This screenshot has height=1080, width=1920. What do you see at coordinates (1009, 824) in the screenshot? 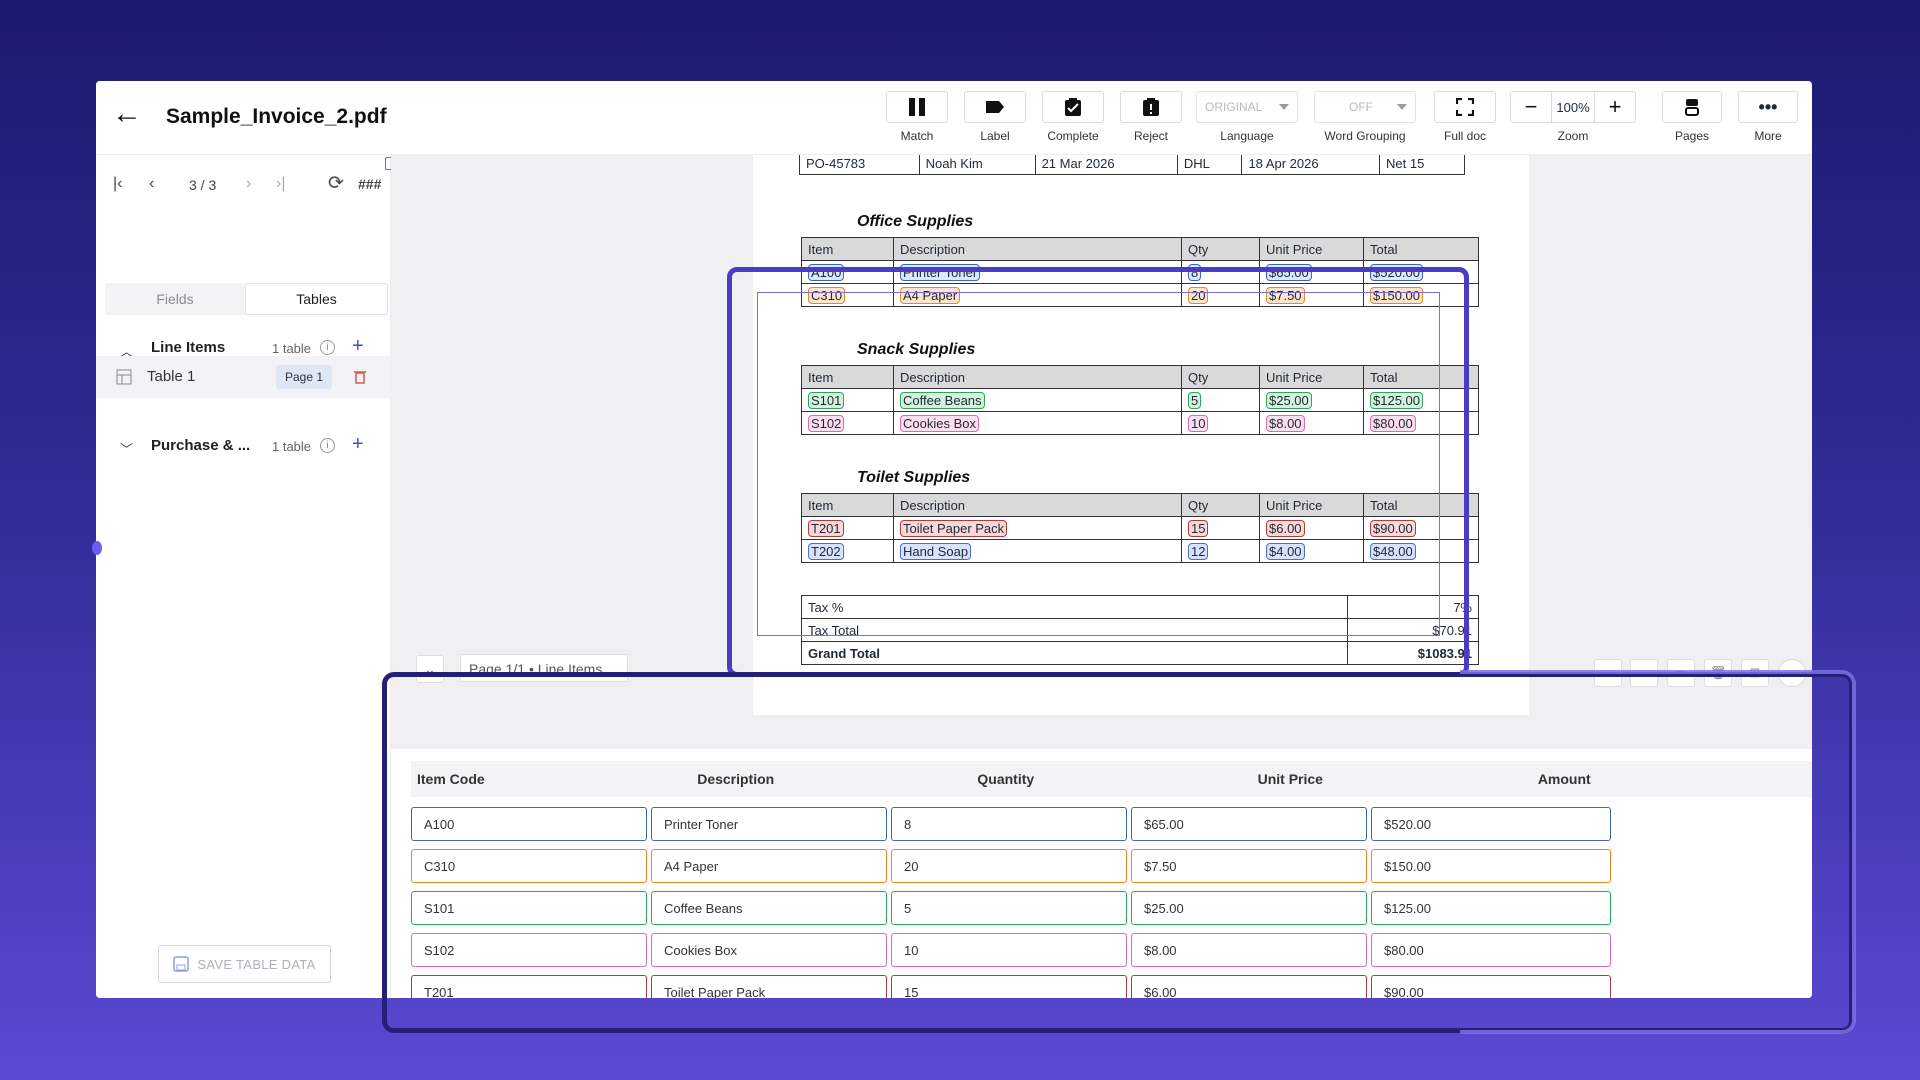
I see `table-cell-input: 8` at bounding box center [1009, 824].